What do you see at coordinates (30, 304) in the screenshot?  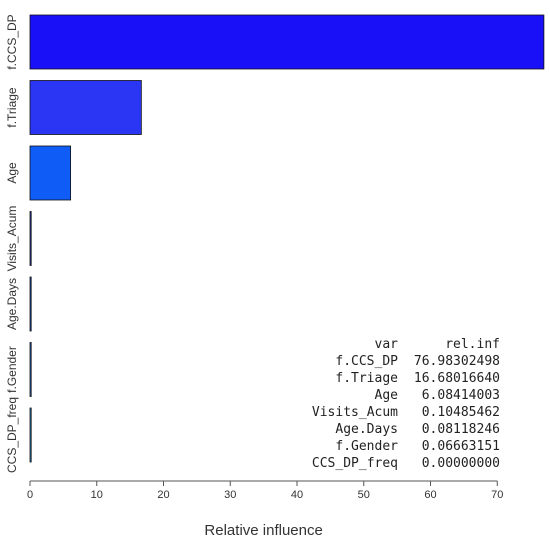 I see `bar-Age.Days` at bounding box center [30, 304].